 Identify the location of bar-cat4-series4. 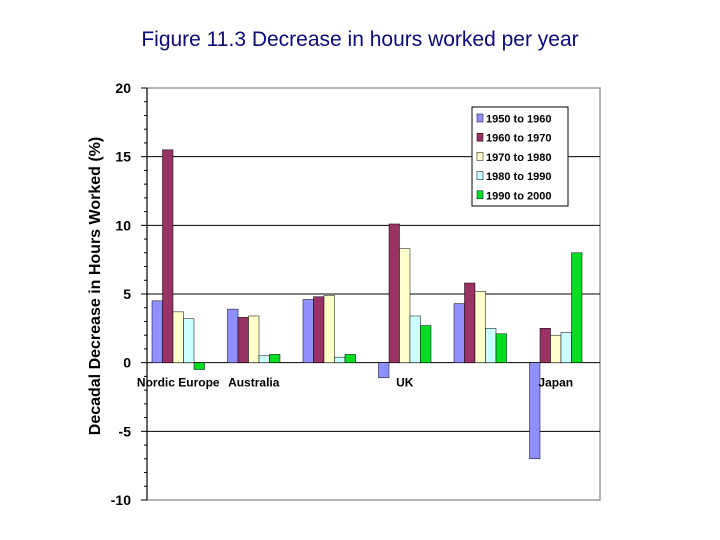
(501, 348).